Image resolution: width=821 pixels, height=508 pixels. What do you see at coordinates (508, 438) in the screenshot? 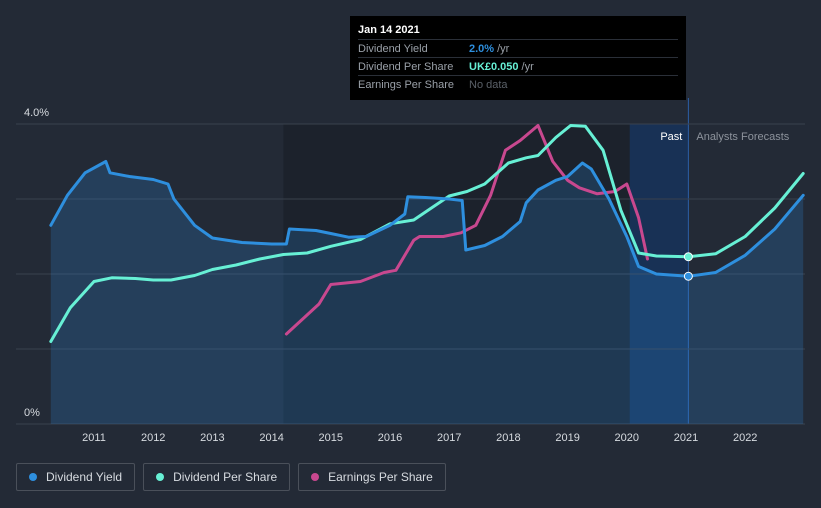
I see `x-tick-label: 2018` at bounding box center [508, 438].